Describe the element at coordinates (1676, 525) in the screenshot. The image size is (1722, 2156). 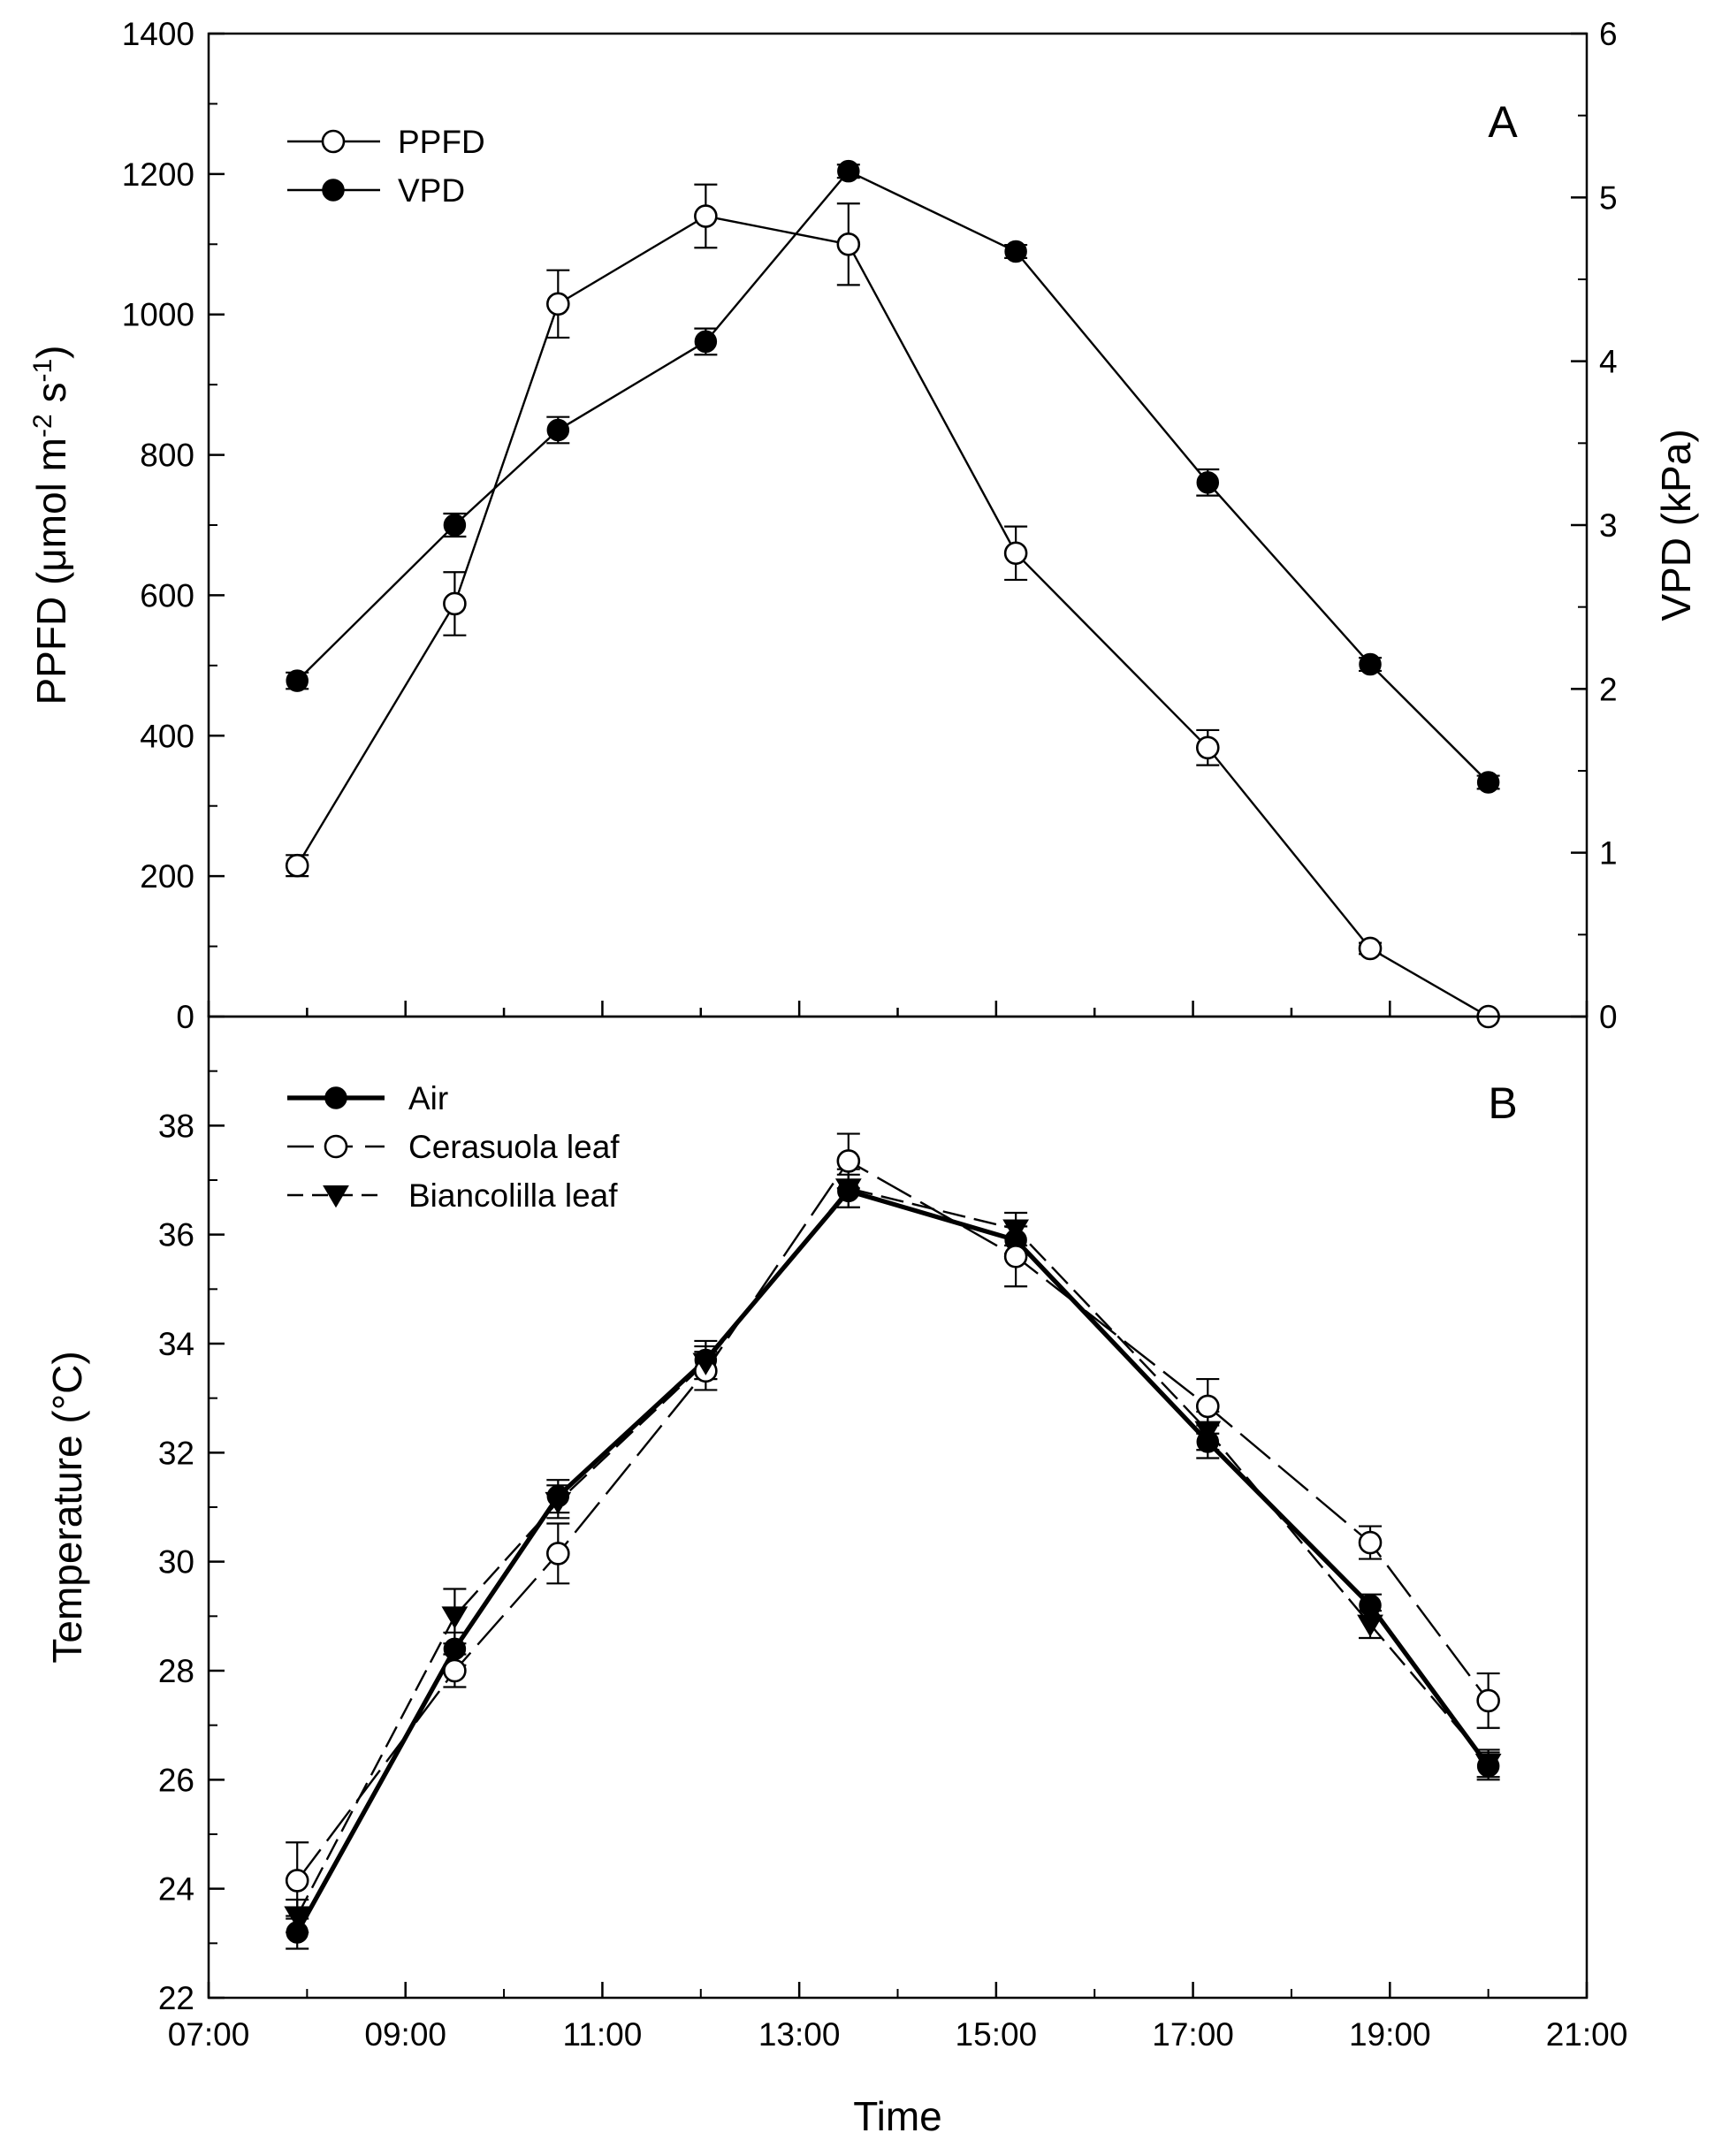
I see `right-y-axis-title: VPD (kPa)` at that location.